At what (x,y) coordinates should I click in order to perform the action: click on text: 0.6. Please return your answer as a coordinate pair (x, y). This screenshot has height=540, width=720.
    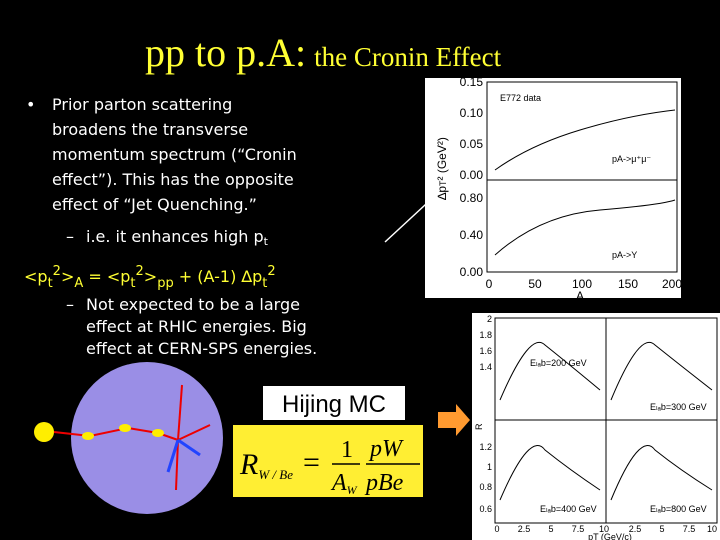
    Looking at the image, I should click on (485, 509).